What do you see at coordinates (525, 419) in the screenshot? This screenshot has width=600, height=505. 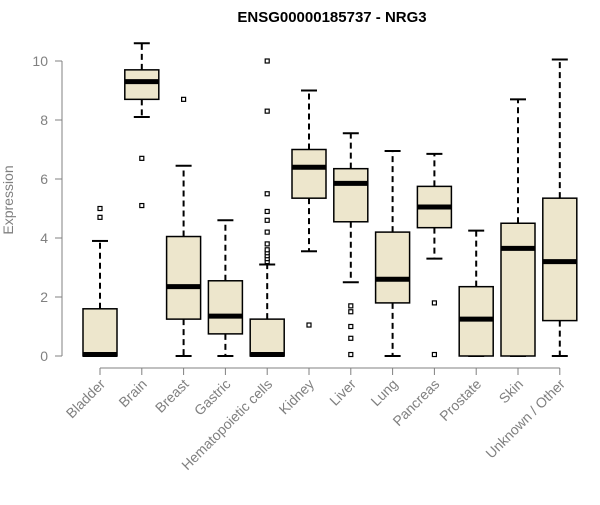 I see `x-category-label: Unknown / Other` at bounding box center [525, 419].